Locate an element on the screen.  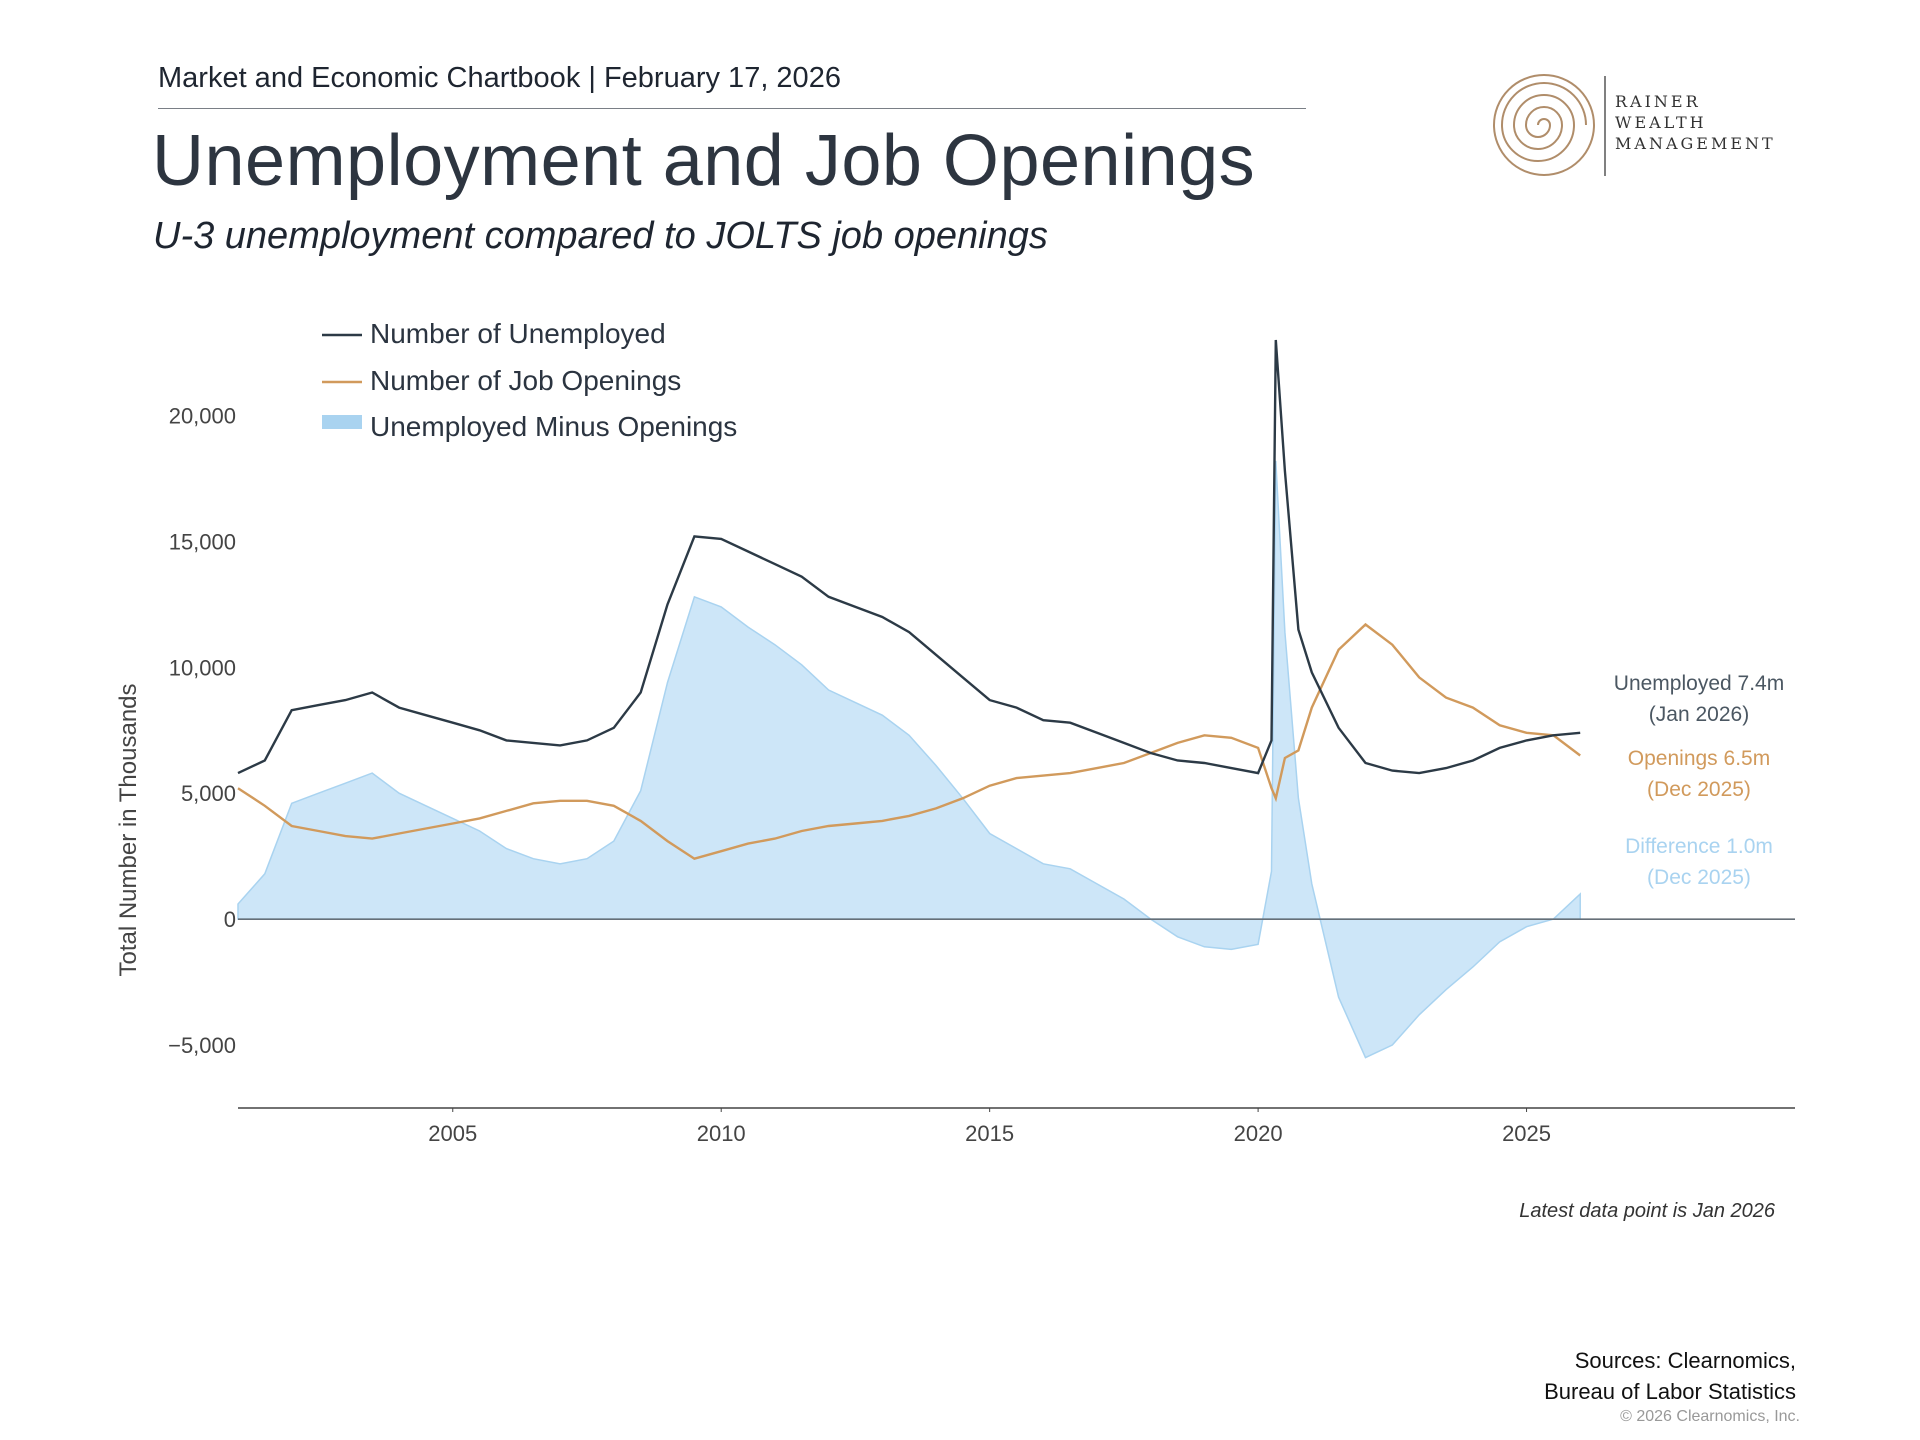
x-tick-label: 2010 is located at coordinates (721, 1133).